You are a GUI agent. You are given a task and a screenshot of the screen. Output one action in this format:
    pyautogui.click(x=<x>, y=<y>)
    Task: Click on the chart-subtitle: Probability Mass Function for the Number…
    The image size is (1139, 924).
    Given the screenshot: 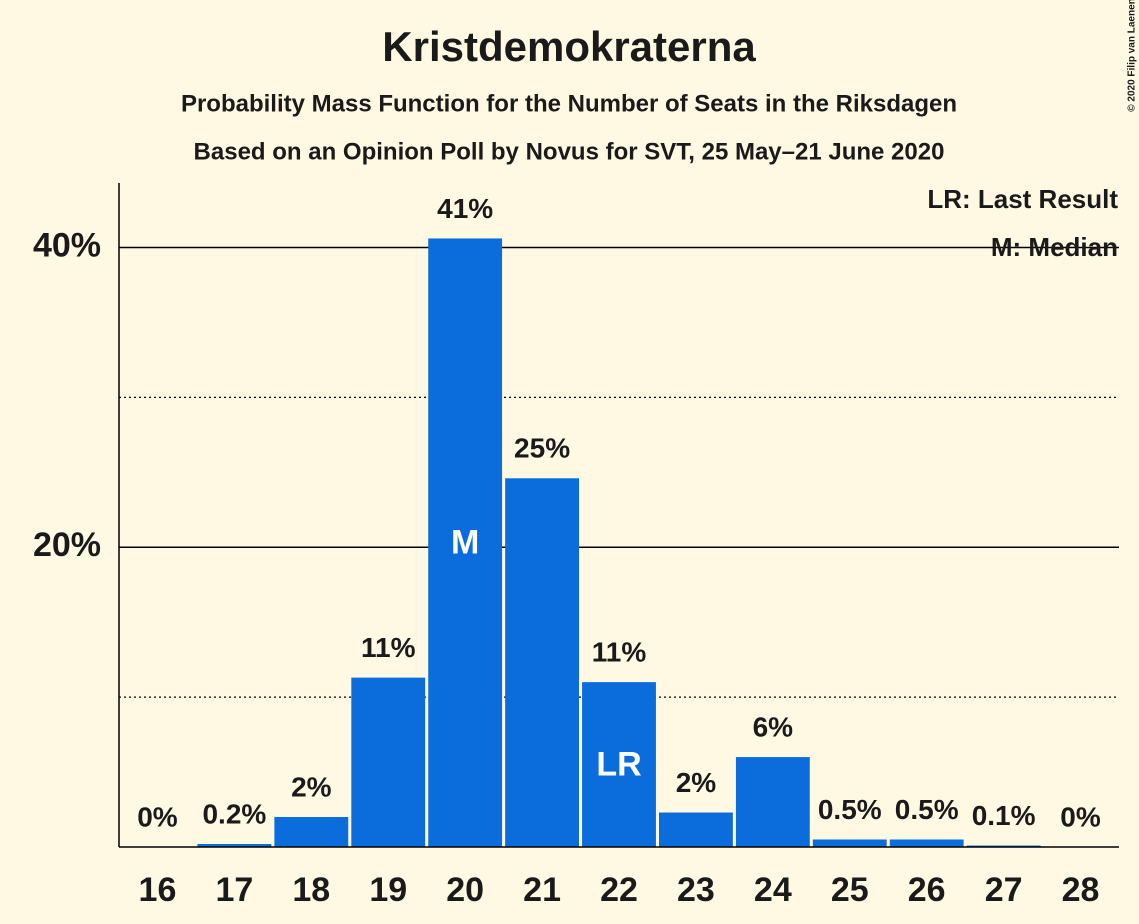 What is the action you would take?
    pyautogui.click(x=569, y=103)
    